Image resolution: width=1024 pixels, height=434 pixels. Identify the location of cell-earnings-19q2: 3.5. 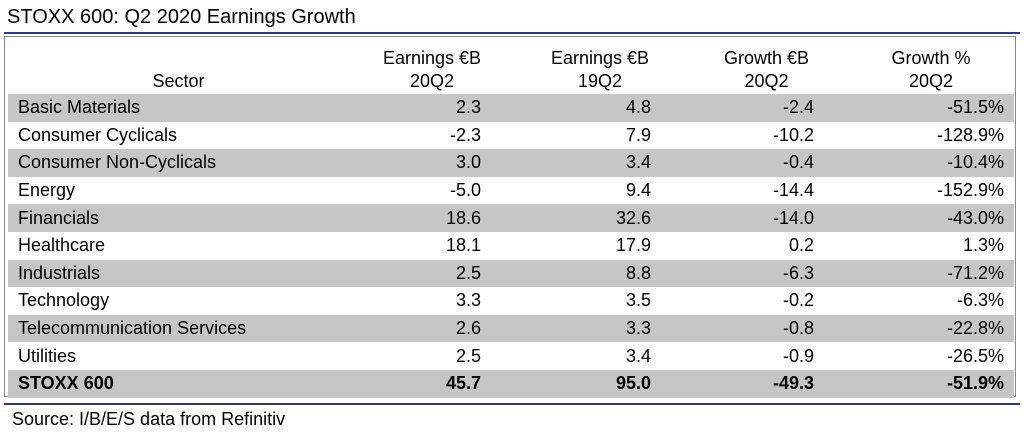
(638, 300).